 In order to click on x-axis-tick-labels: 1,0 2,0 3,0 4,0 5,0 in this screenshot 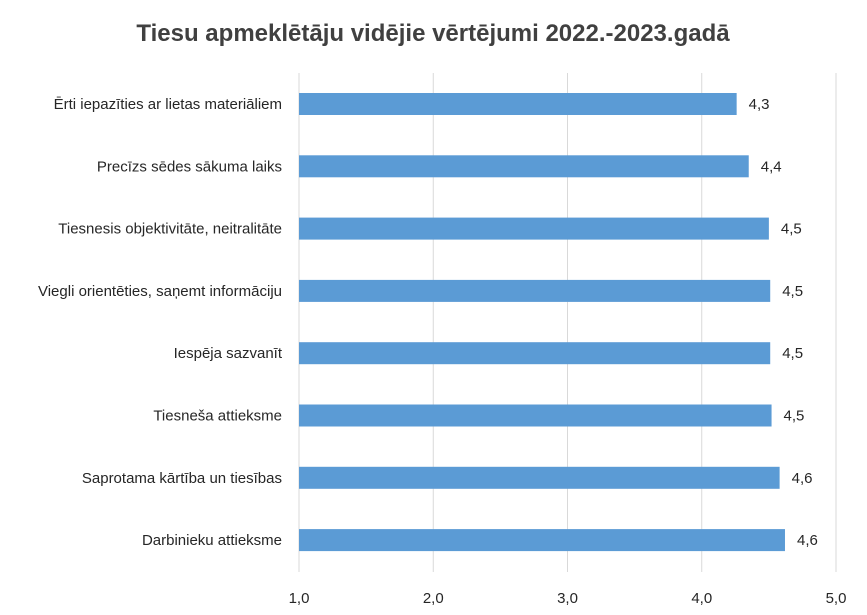, I will do `click(568, 598)`.